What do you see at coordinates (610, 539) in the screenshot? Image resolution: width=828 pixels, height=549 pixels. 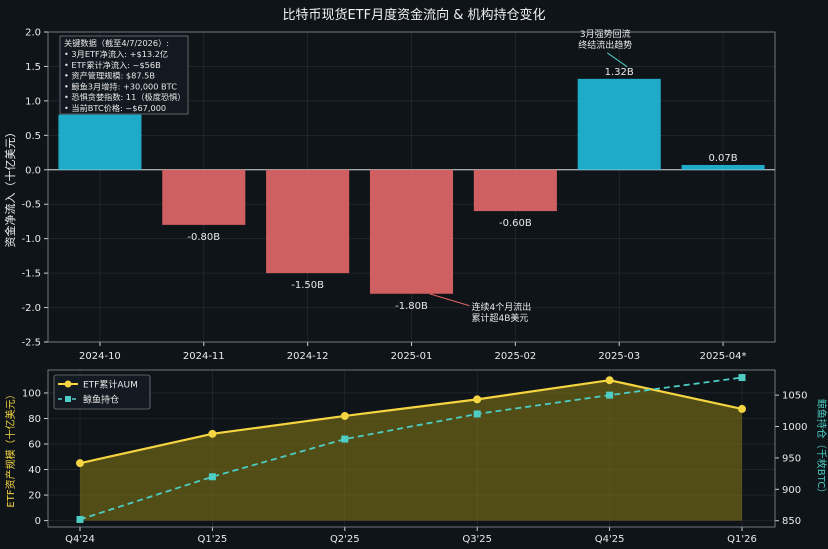 I see `x-tick-label: Q4'25` at bounding box center [610, 539].